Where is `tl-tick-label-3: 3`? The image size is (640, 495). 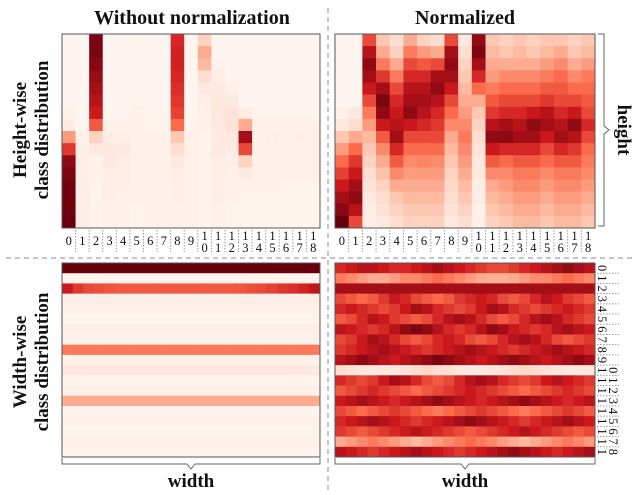
tl-tick-label-3: 3 is located at coordinates (109, 241).